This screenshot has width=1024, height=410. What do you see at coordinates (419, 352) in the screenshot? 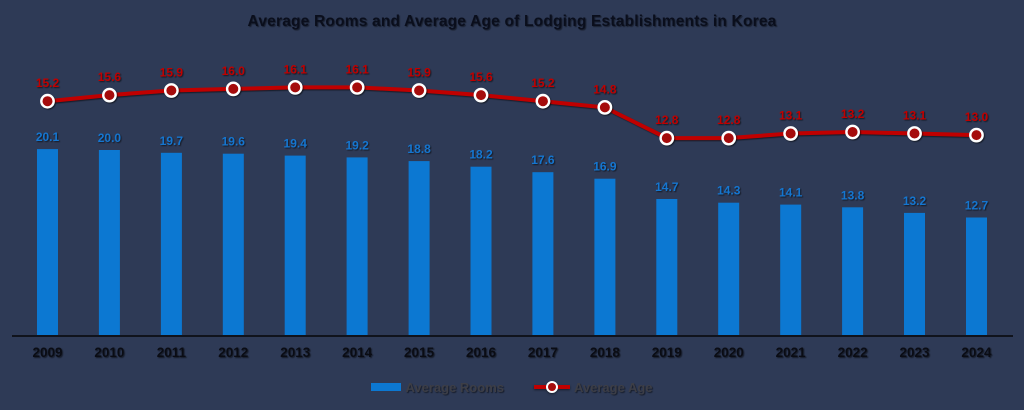
I see `year-label-2015: 2015` at bounding box center [419, 352].